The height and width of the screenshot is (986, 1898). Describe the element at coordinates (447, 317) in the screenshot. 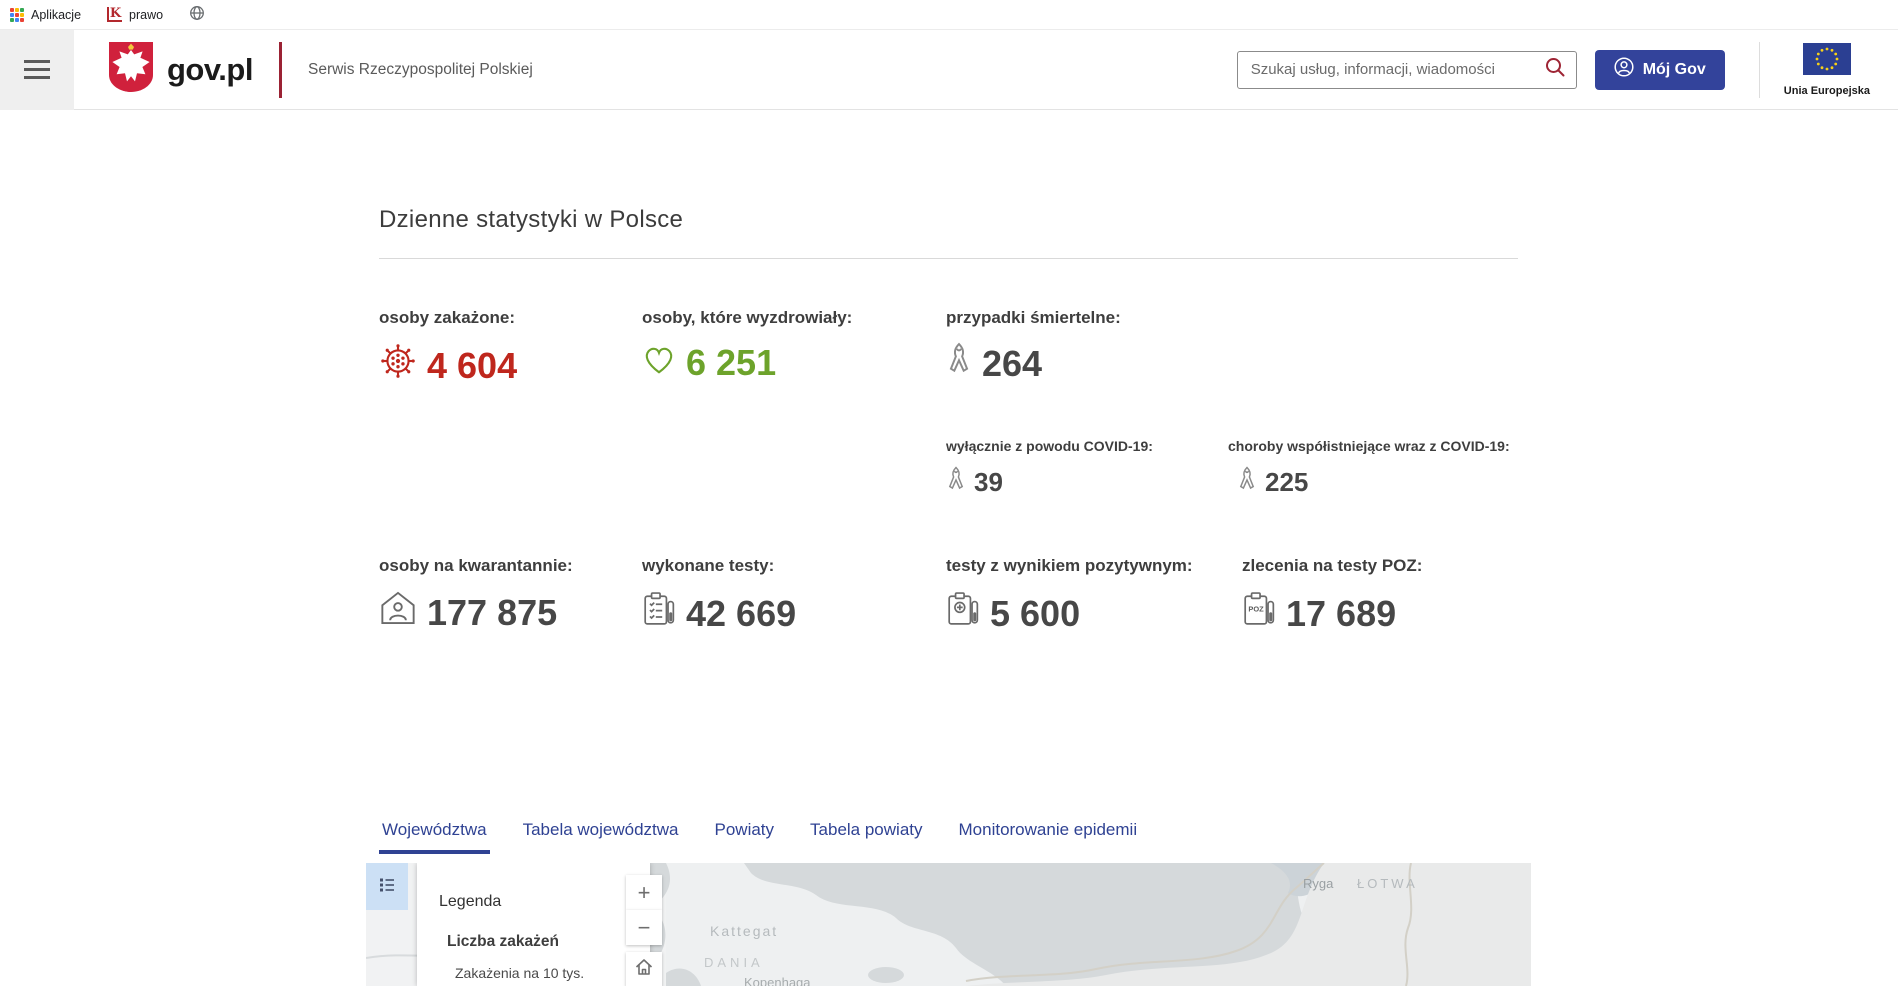

I see `stat-infected-label: osoby zakażone:` at that location.